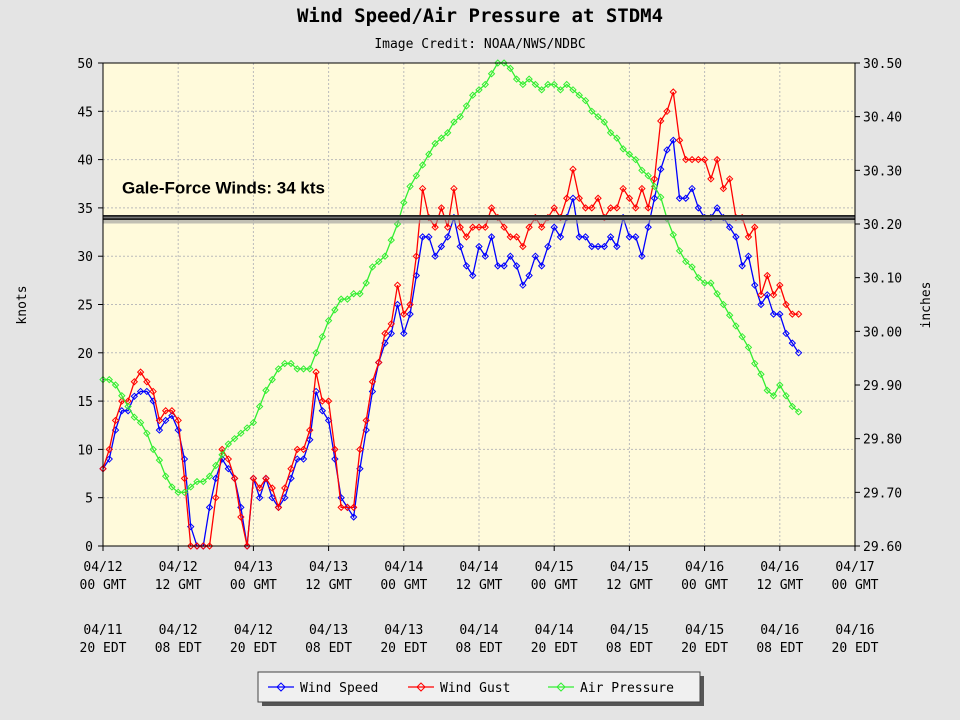 The height and width of the screenshot is (720, 960). I want to click on y-tick-label: 5, so click(89, 499).